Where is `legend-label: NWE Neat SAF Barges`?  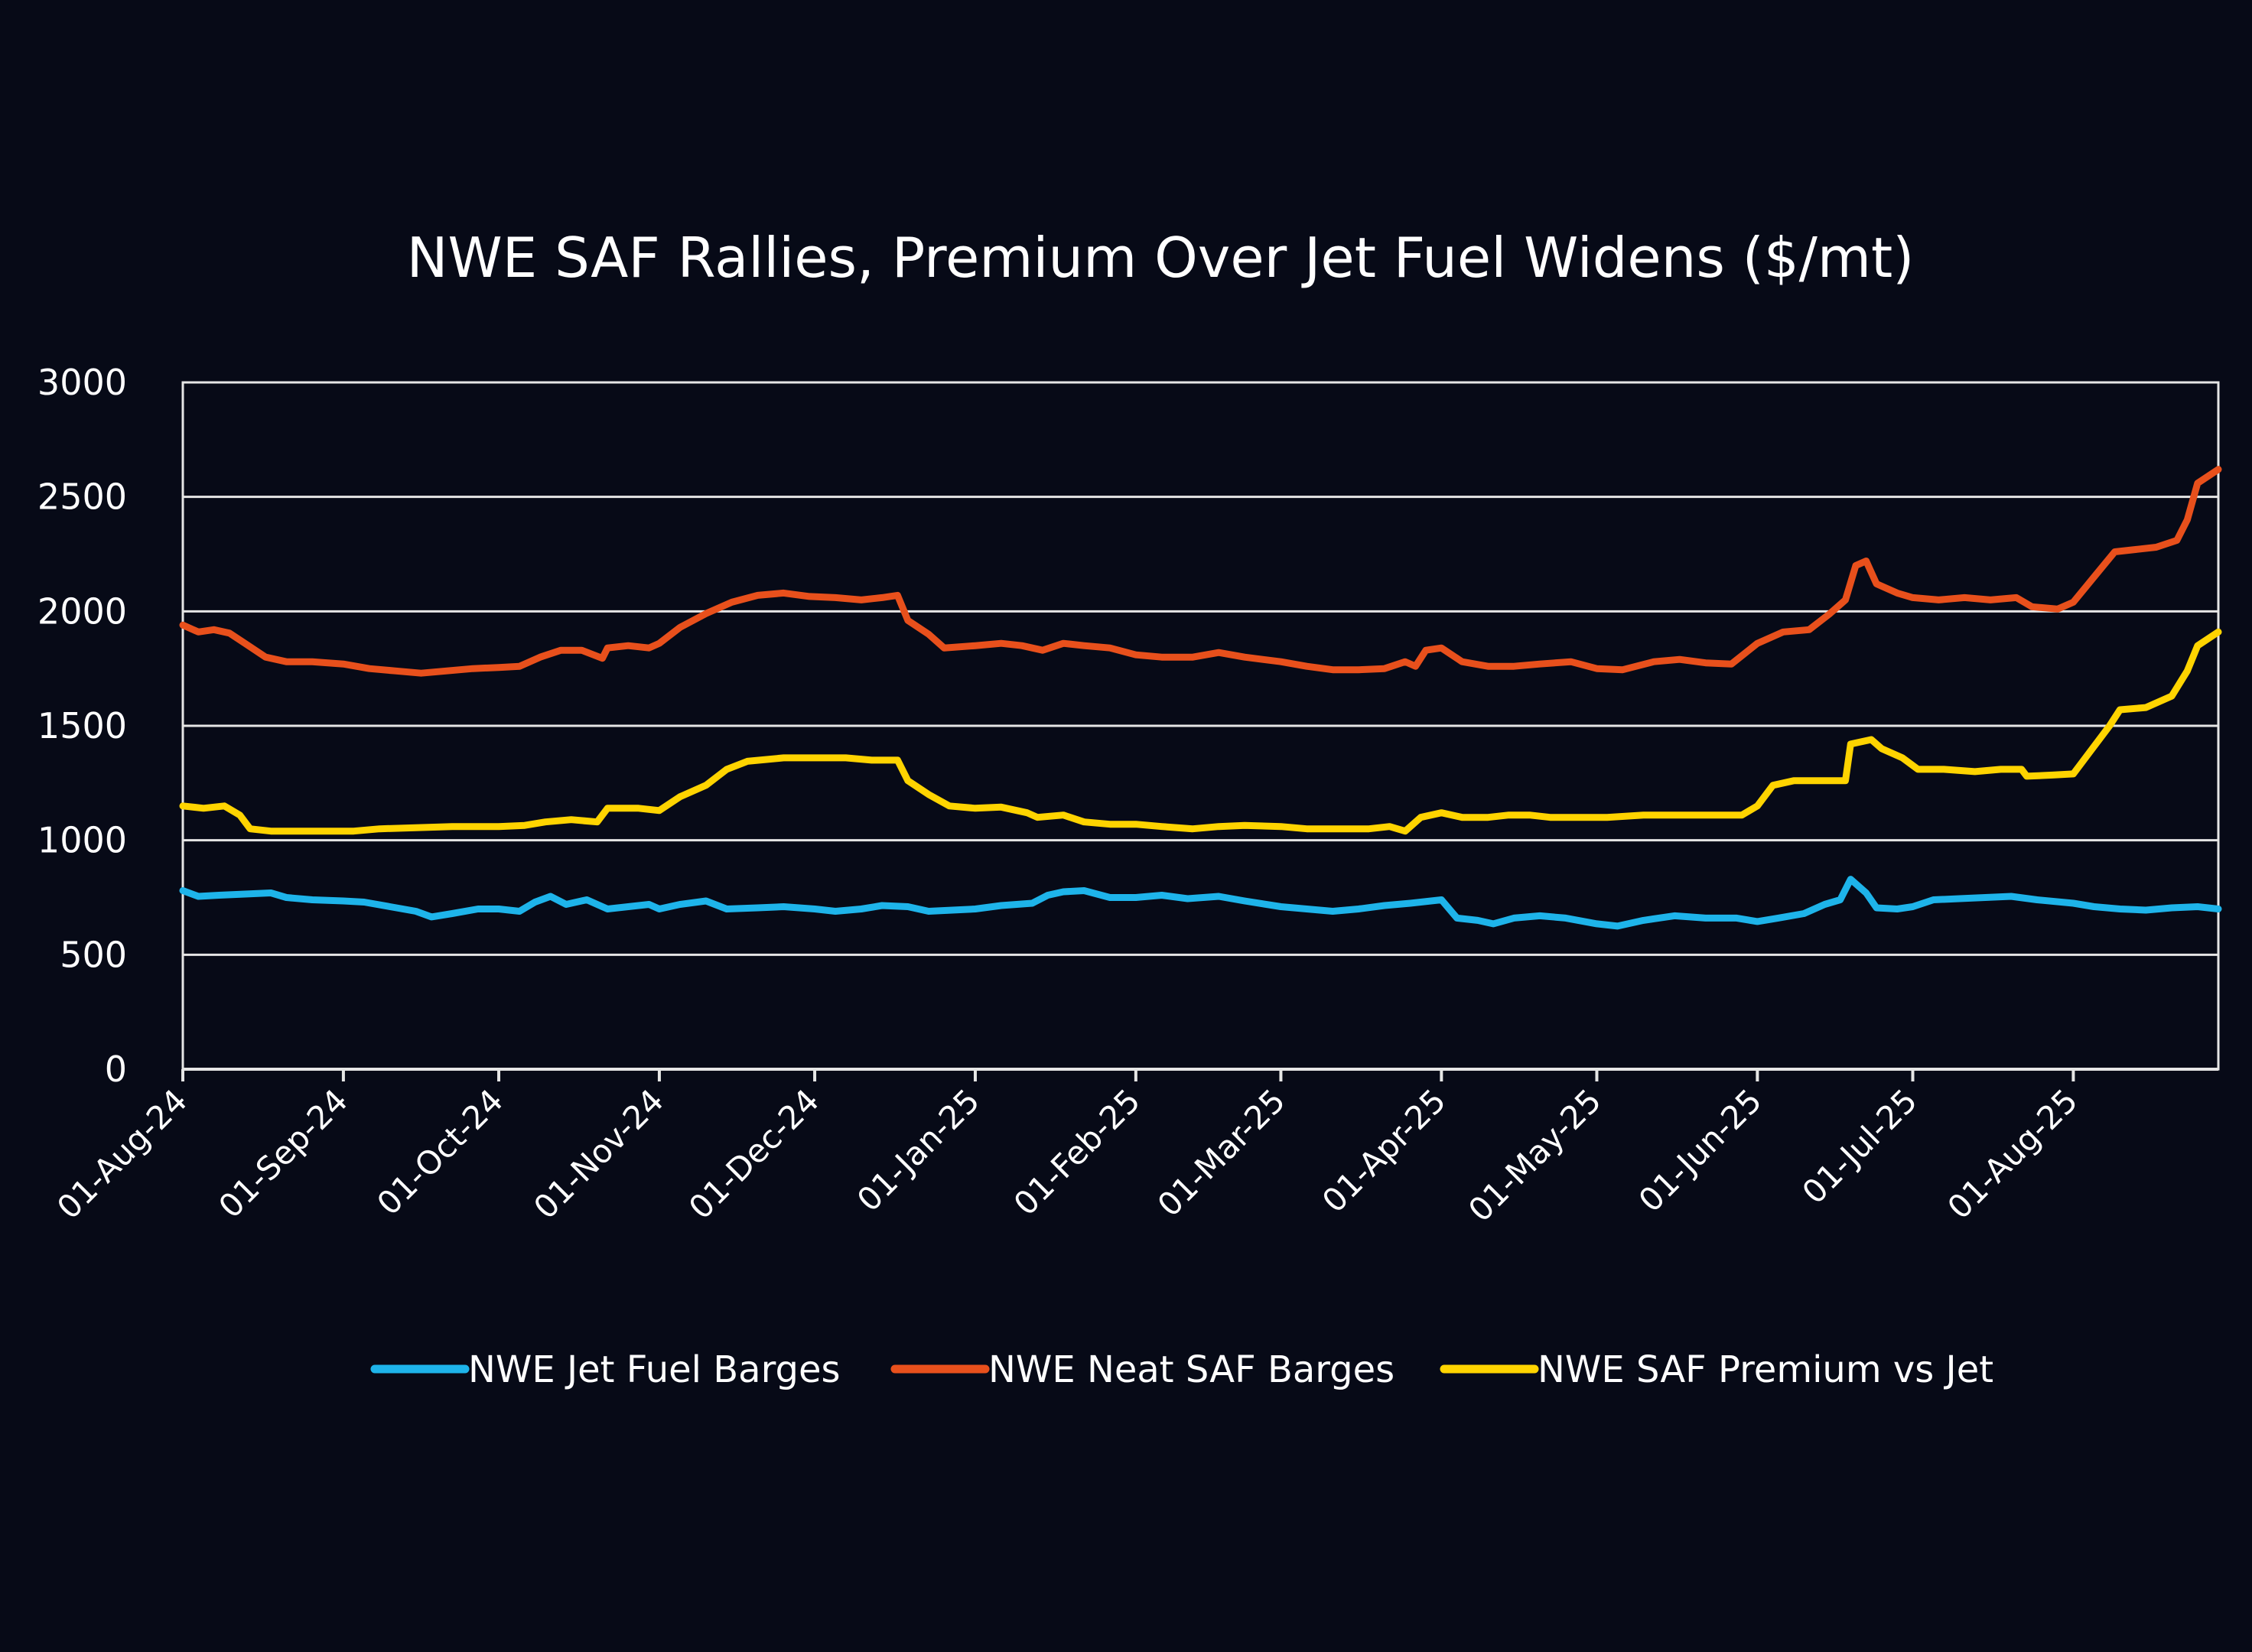
legend-label: NWE Neat SAF Barges is located at coordinates (1191, 1370).